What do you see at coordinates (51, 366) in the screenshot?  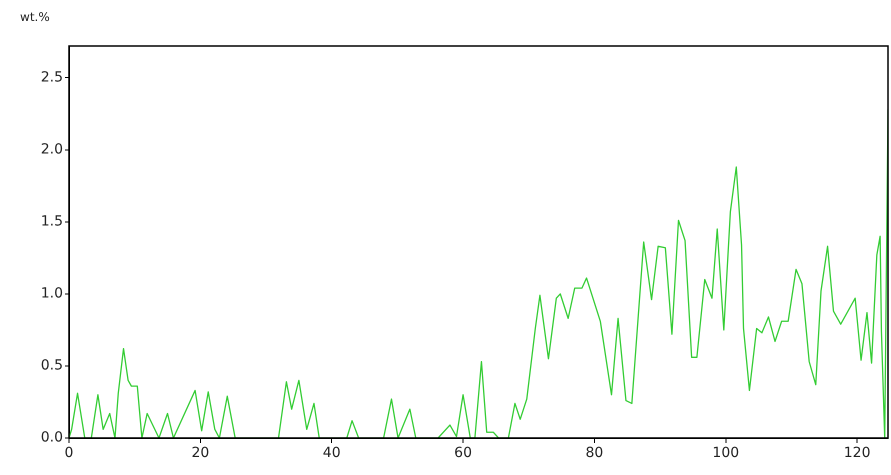 I see `y-tick-label: 0.5` at bounding box center [51, 366].